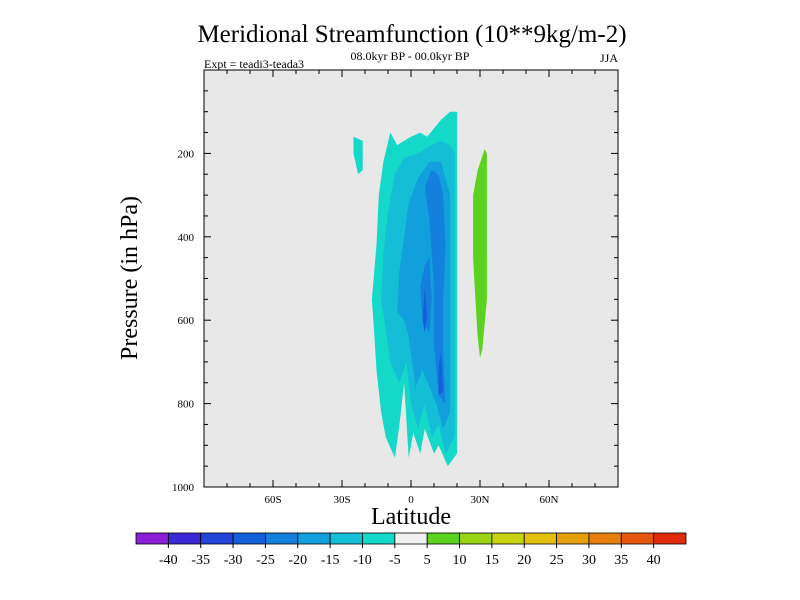  What do you see at coordinates (557, 560) in the screenshot?
I see `colorbar-label: 25` at bounding box center [557, 560].